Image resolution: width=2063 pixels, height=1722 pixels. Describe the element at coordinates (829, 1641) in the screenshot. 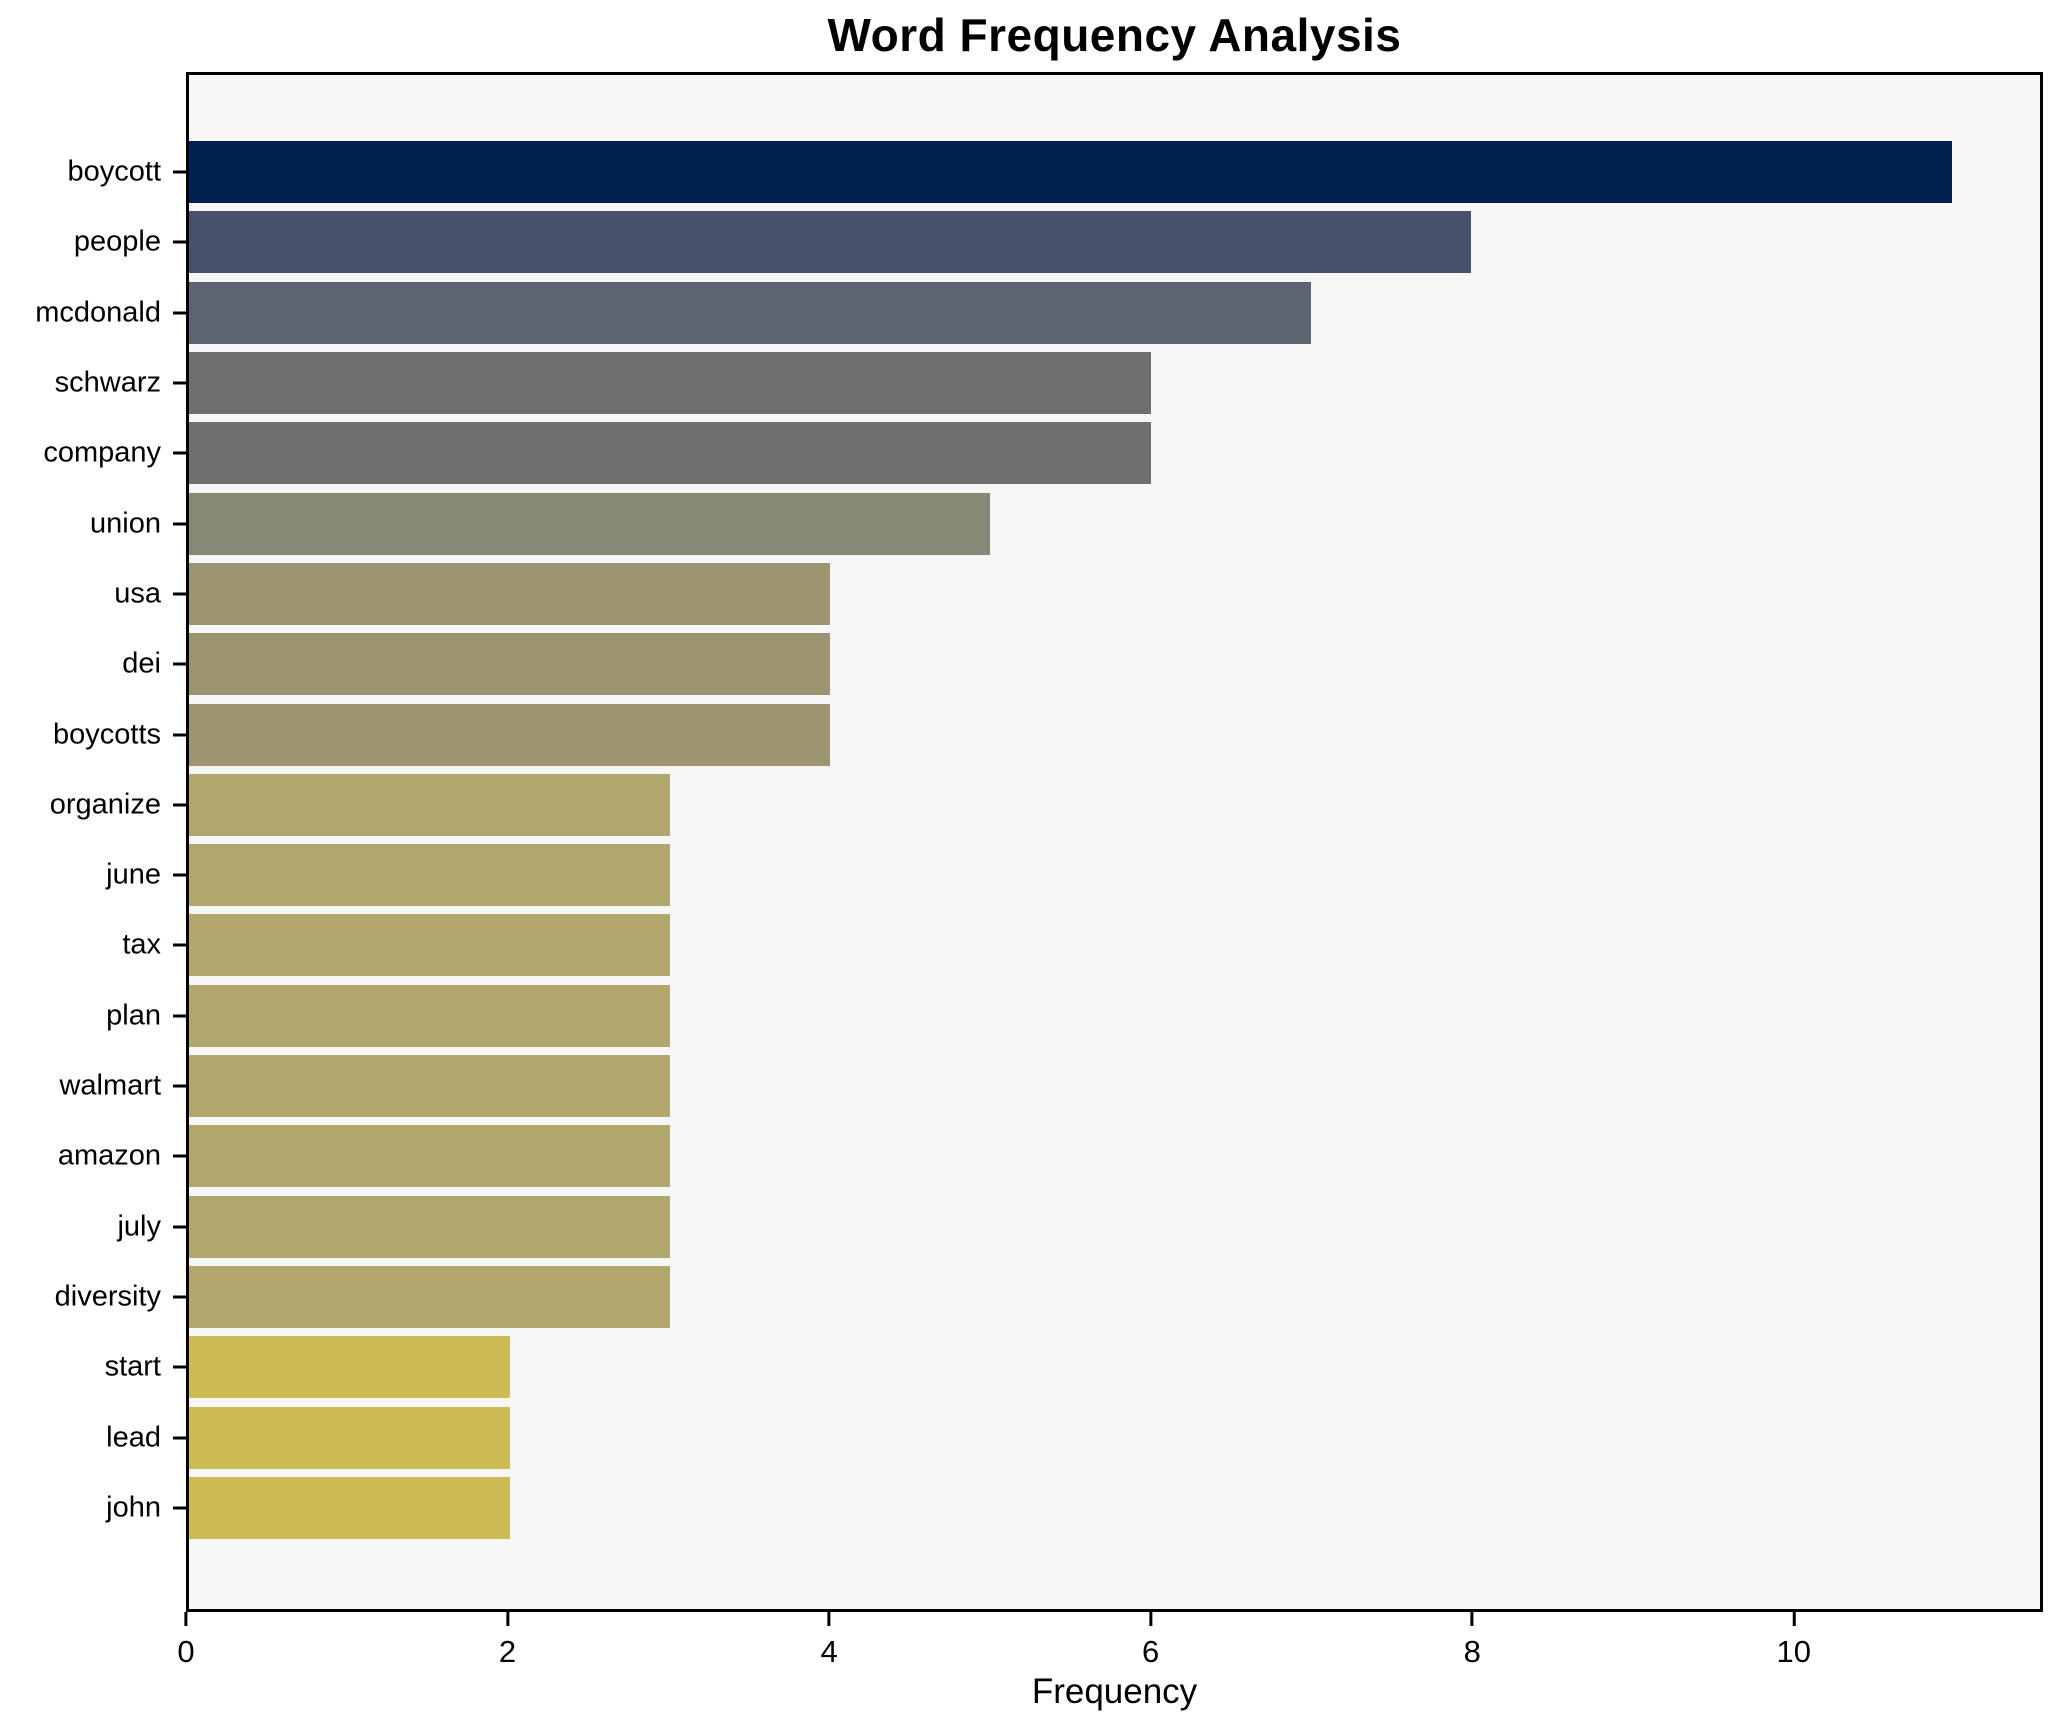

I see `x-tick: 4` at that location.